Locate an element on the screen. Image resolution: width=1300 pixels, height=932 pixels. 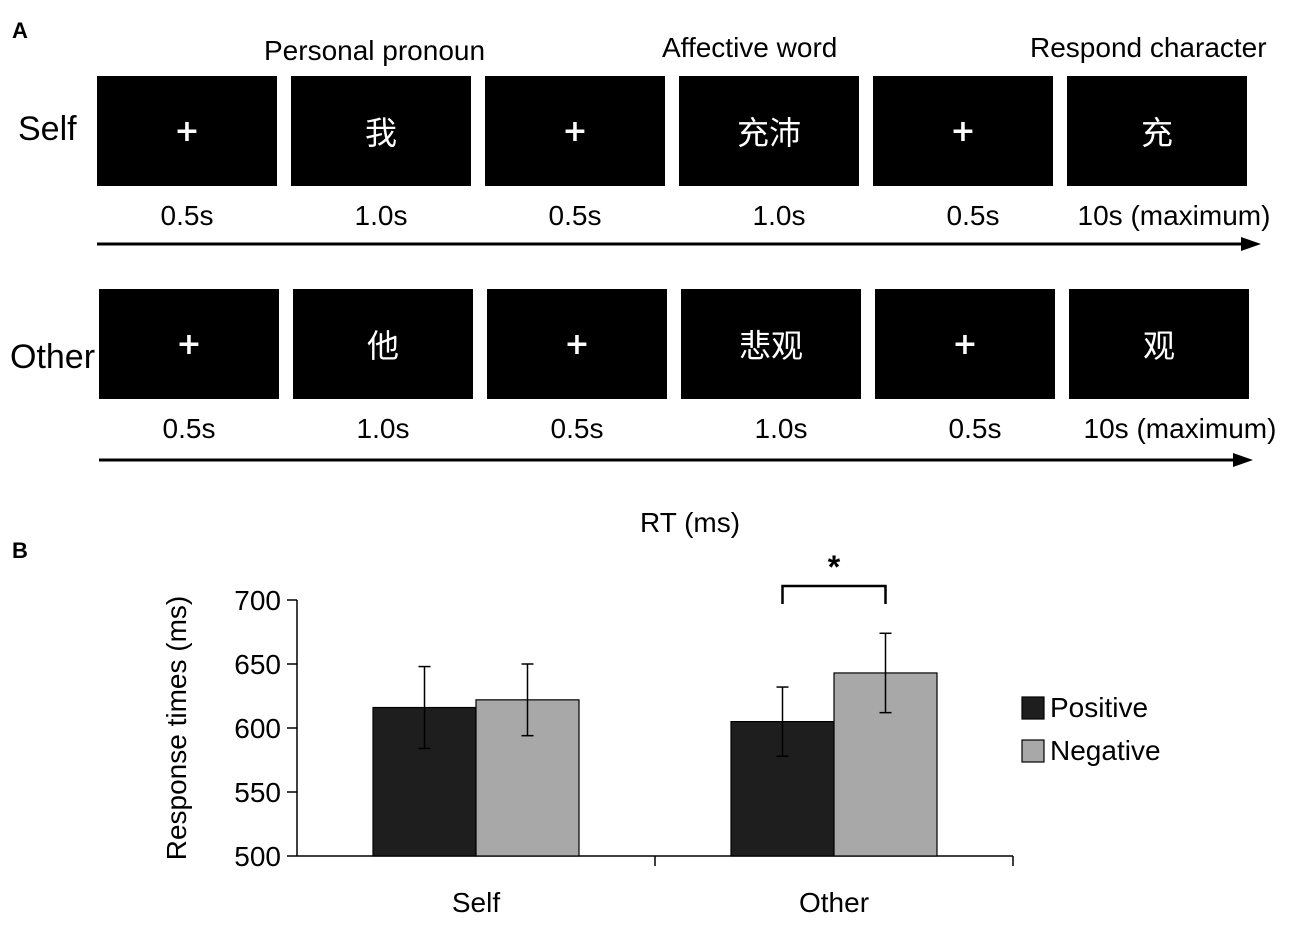
other-fixation-1: + is located at coordinates (189, 344).